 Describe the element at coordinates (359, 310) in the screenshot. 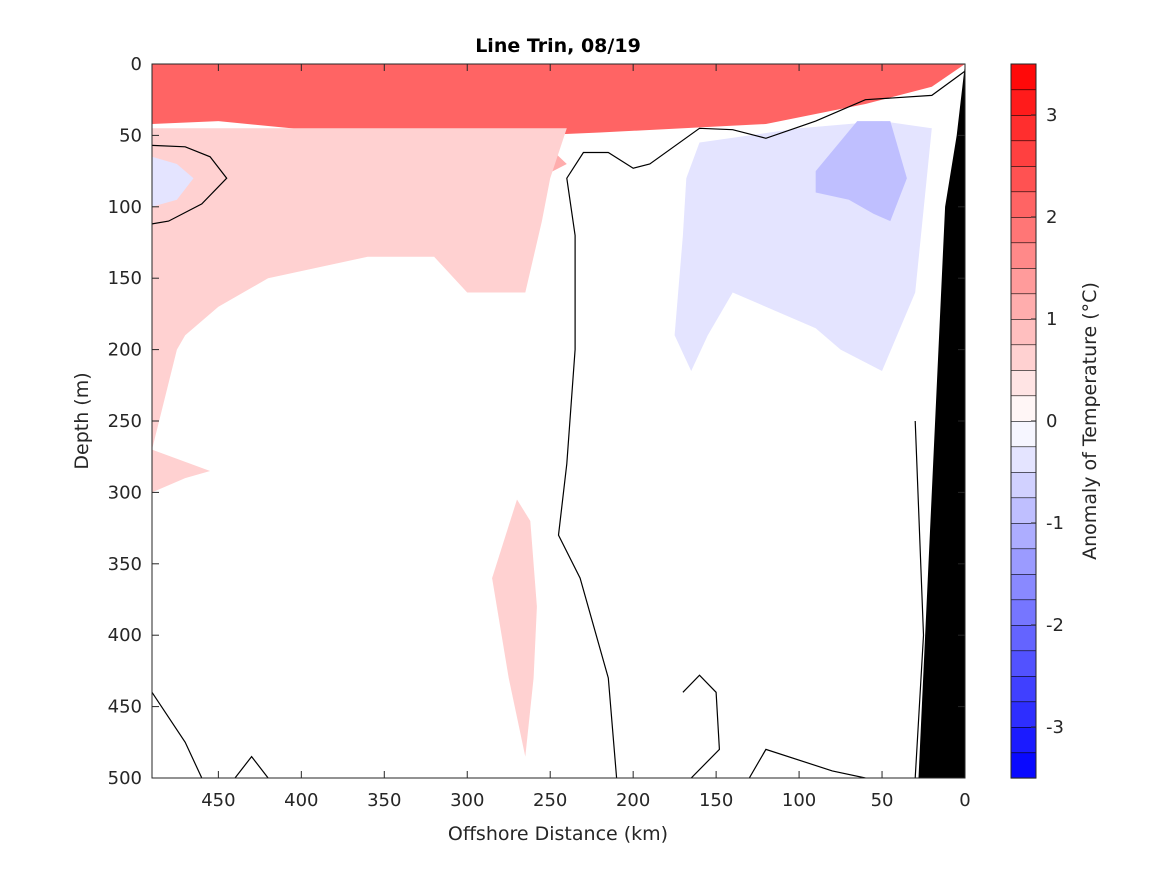

I see `anomaly-region-deep-warm-region` at that location.